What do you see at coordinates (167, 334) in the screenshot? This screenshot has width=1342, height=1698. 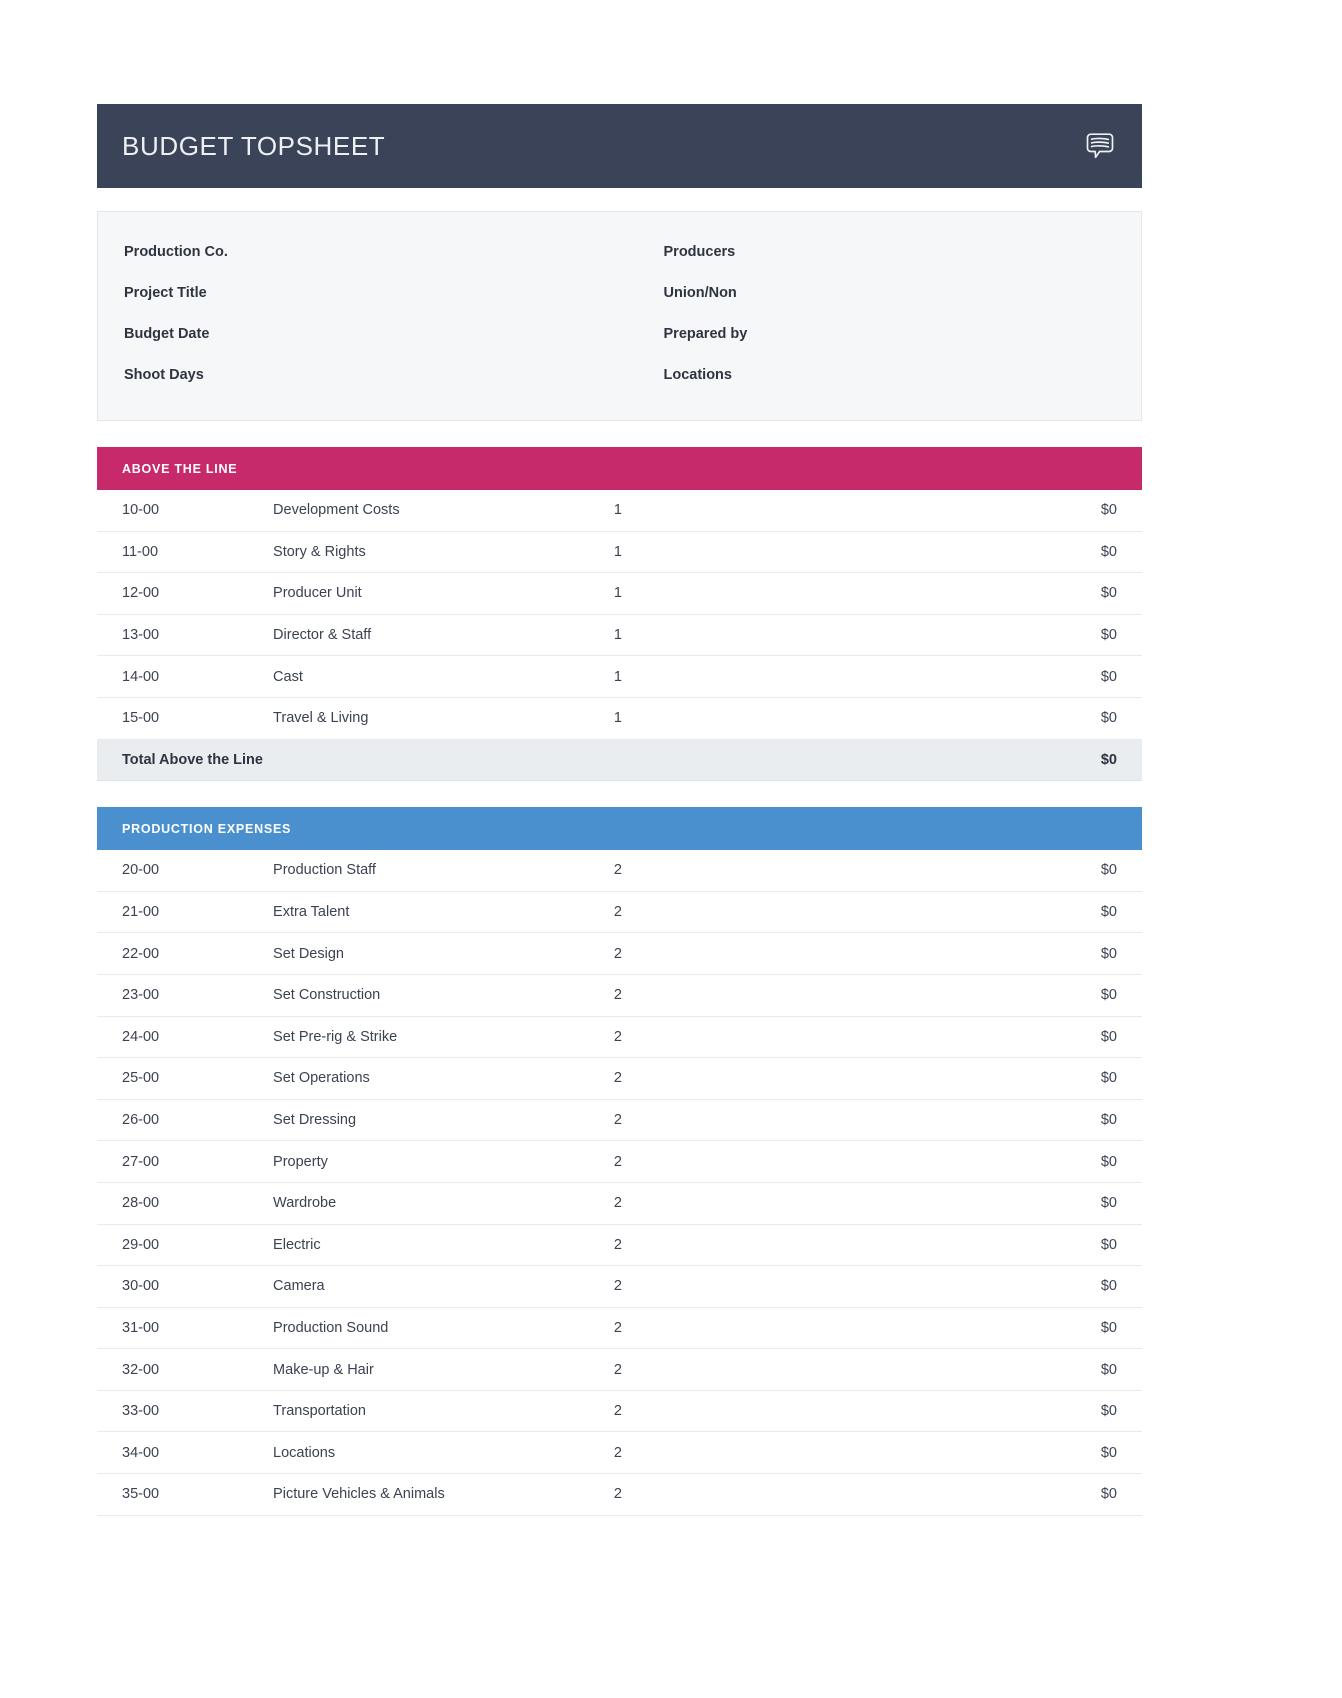 I see `info-label-budget-date: Budget Date` at bounding box center [167, 334].